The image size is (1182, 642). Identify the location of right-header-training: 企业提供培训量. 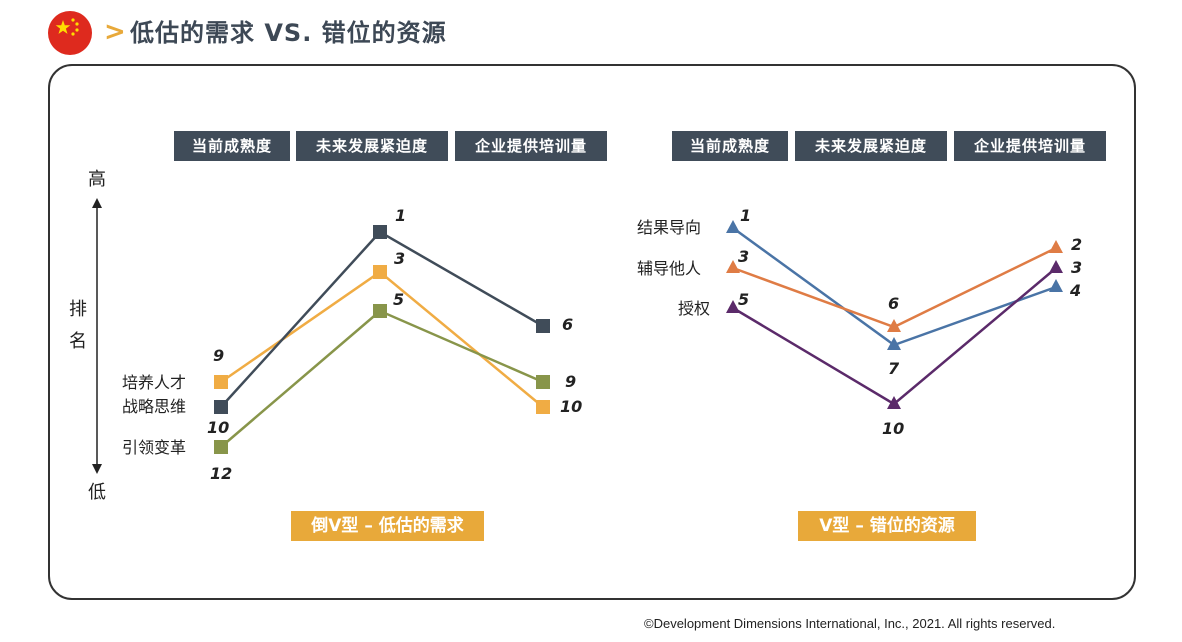
(1030, 146).